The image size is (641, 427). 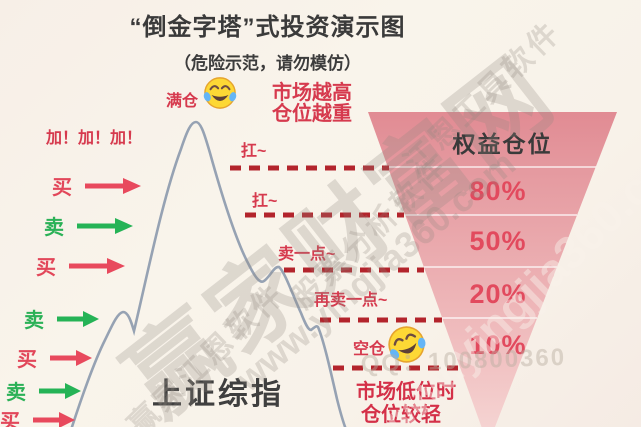 I want to click on index-name-label: 上证综指, so click(x=218, y=394).